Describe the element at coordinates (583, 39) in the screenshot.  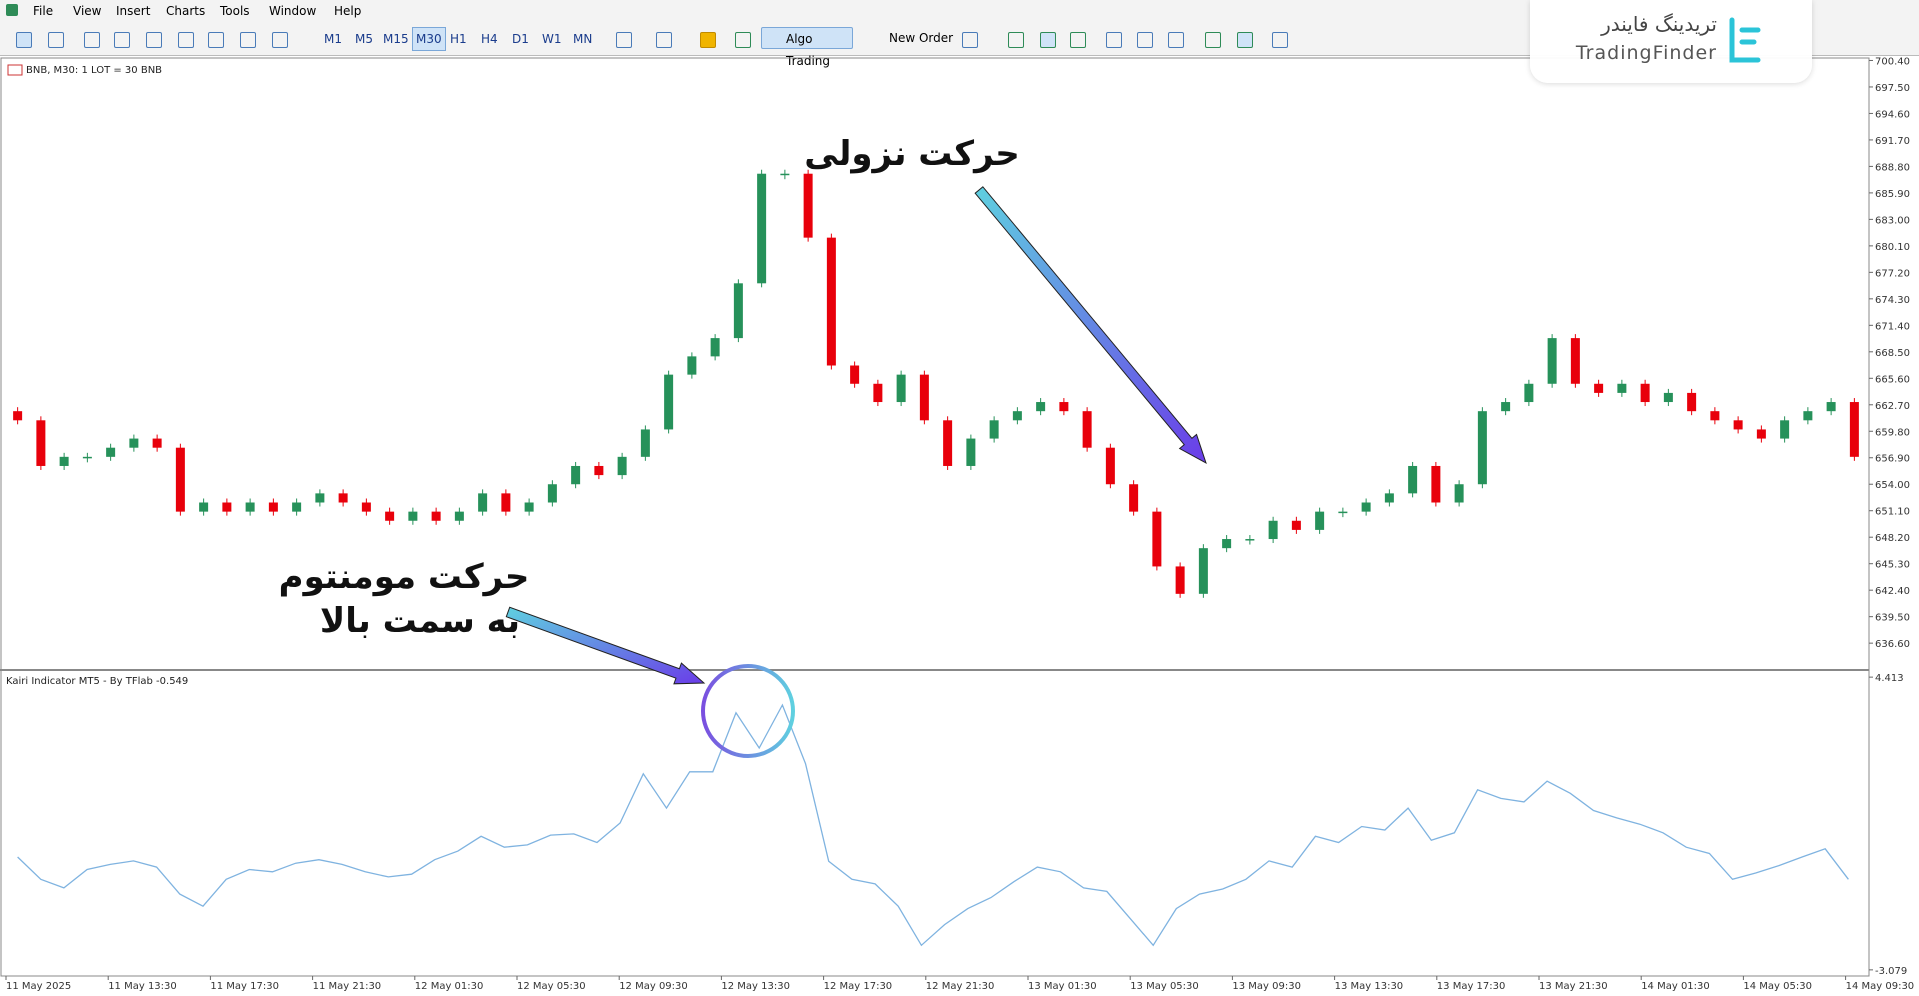
I see `timeframe: MN` at that location.